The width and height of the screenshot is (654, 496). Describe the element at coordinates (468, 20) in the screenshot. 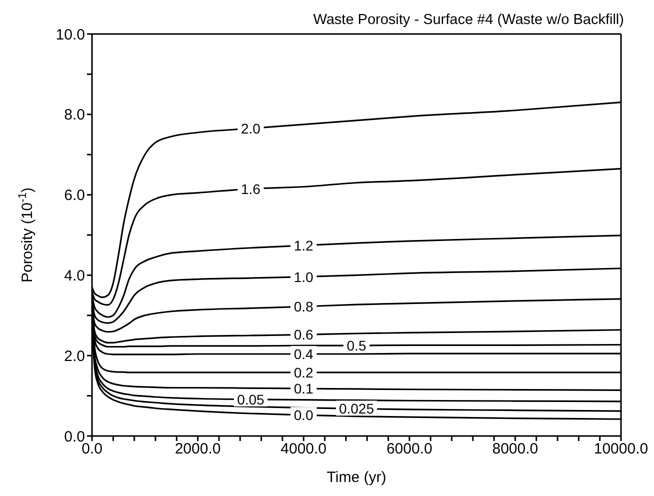

I see `chart-title: Waste Porosity - Surface #4 (Waste w/o Backfill)` at that location.